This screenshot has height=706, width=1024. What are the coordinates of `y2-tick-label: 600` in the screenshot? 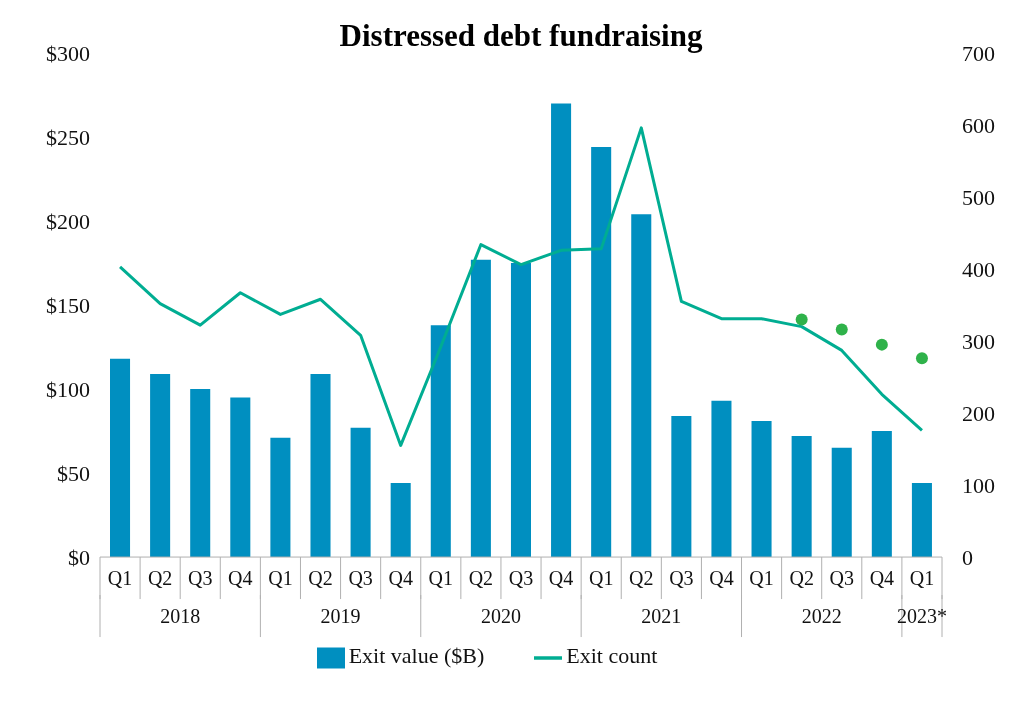 It's located at (978, 125).